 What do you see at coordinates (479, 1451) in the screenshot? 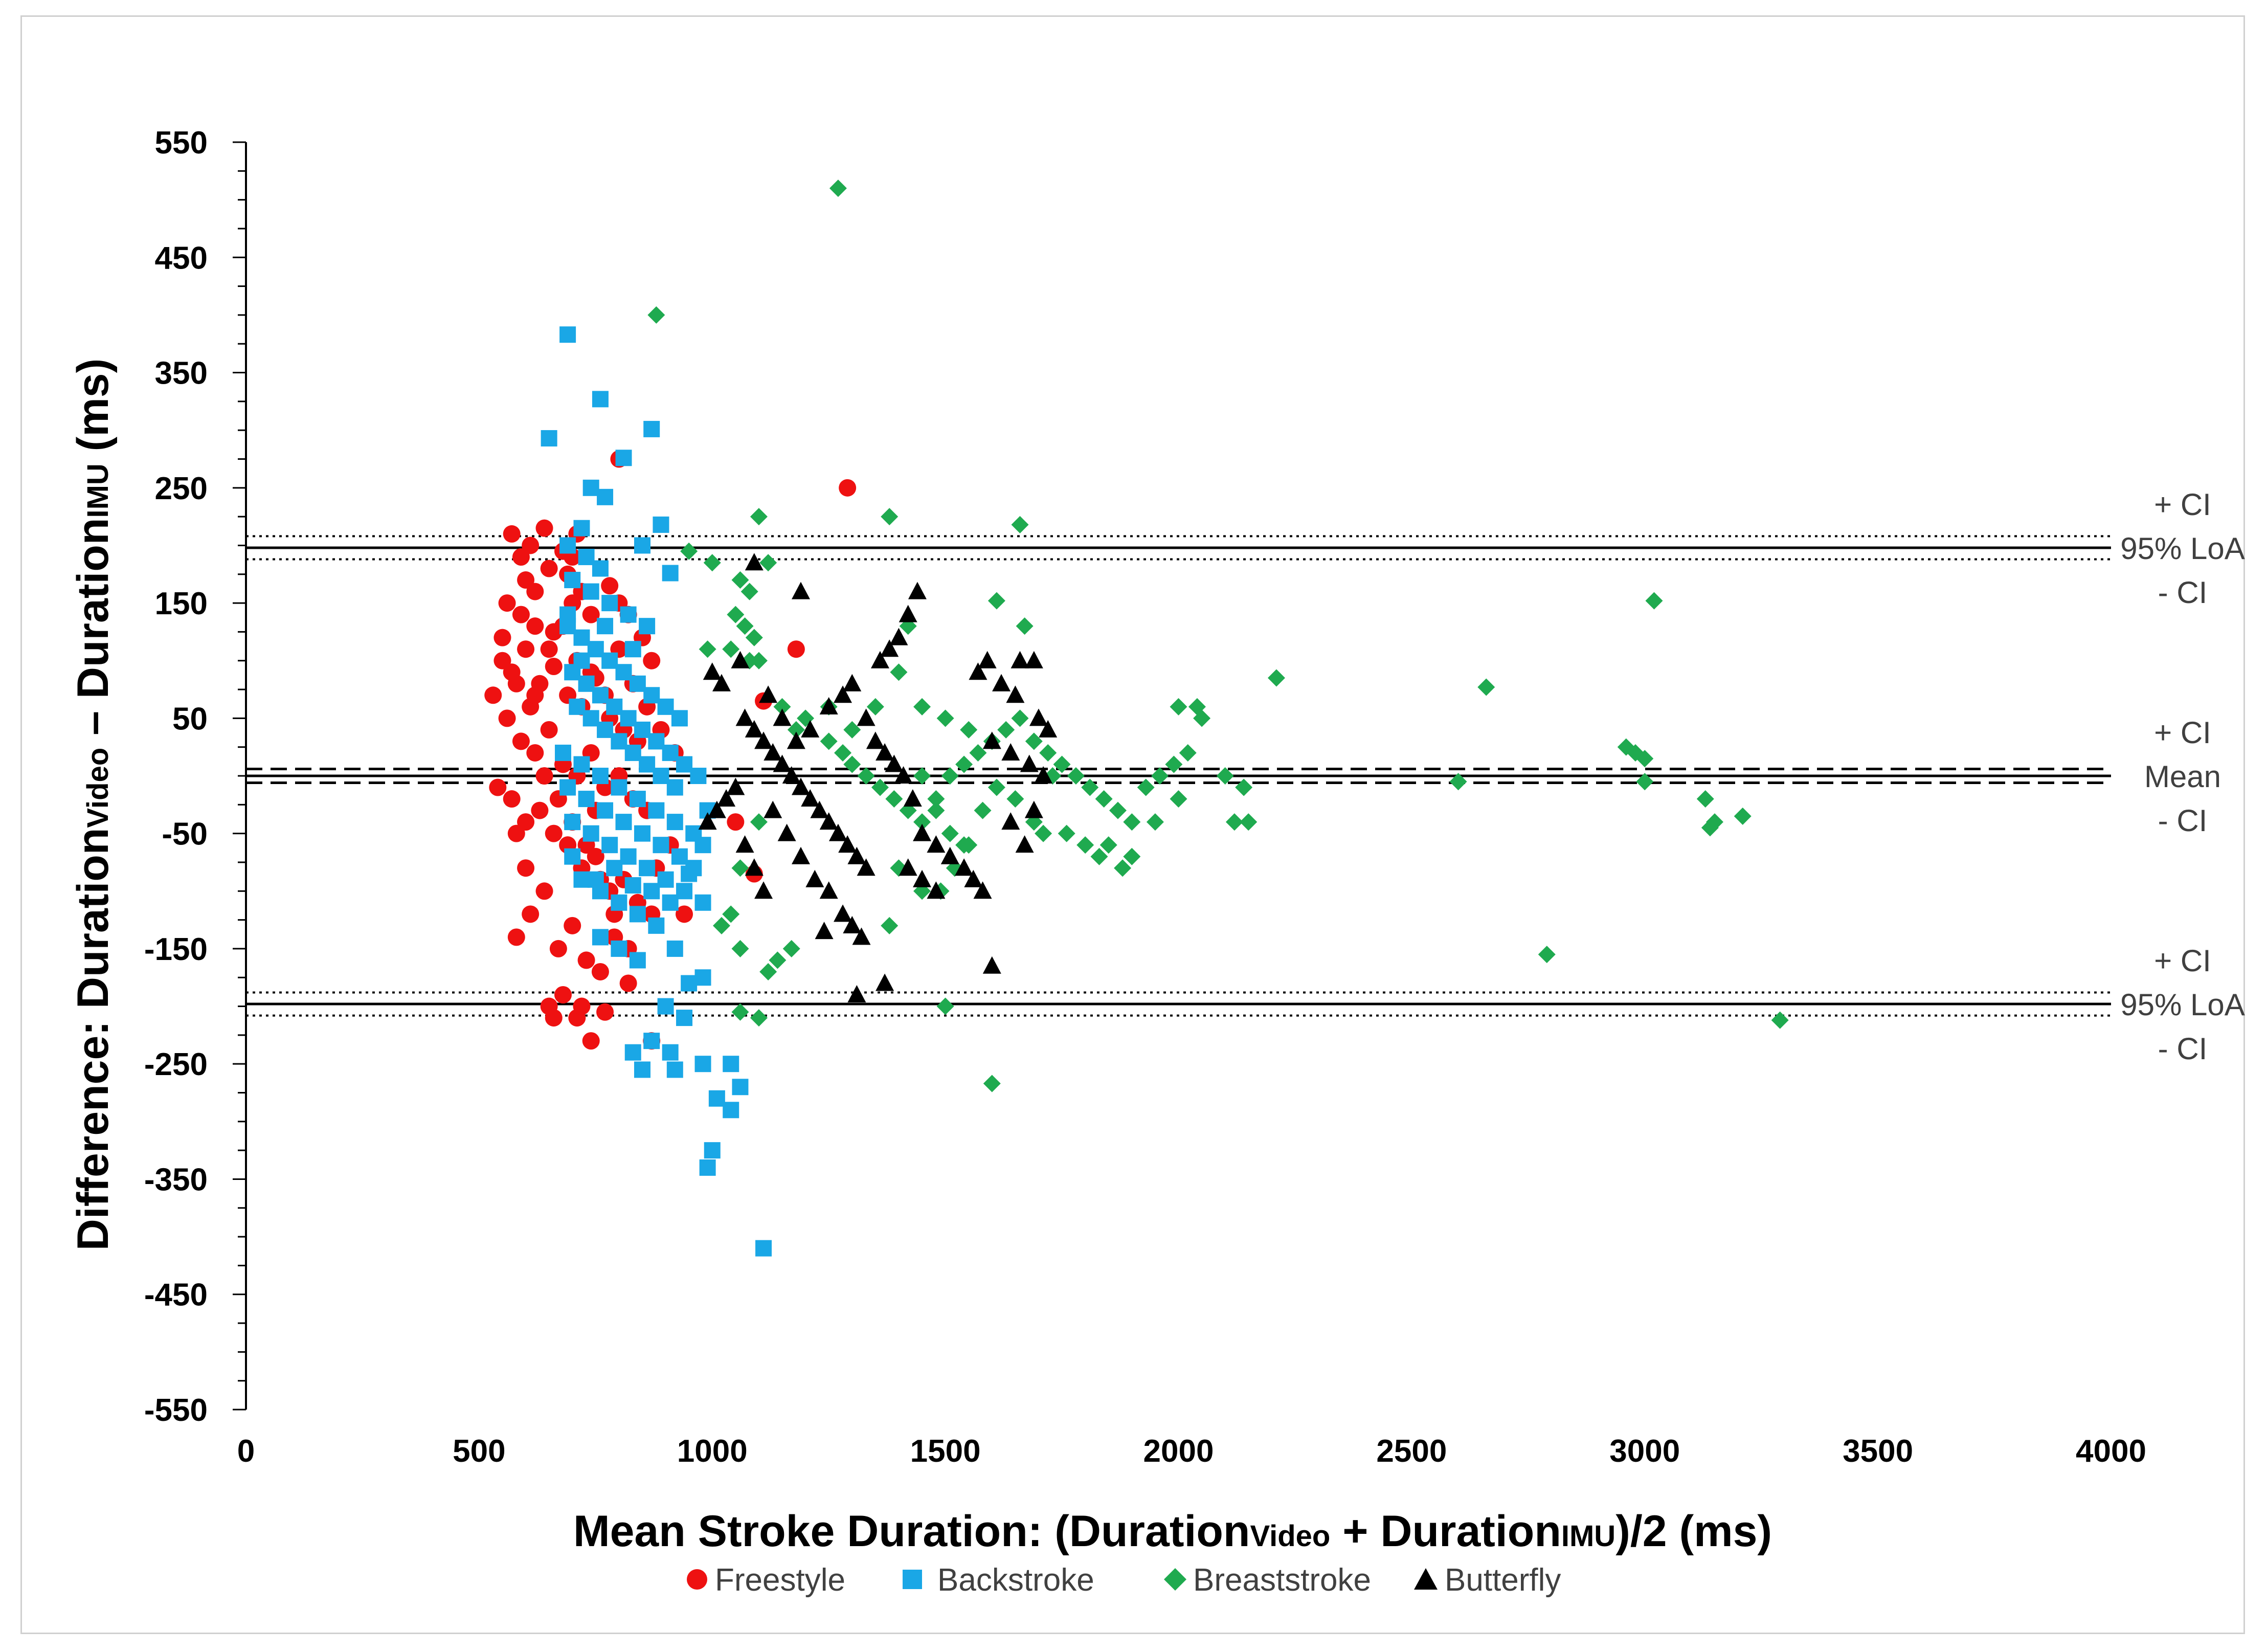
I see `x-tick-label: 500` at bounding box center [479, 1451].